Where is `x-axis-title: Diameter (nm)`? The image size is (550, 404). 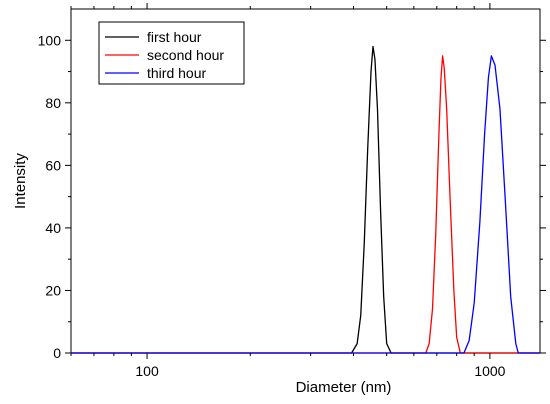
x-axis-title: Diameter (nm) is located at coordinates (344, 387).